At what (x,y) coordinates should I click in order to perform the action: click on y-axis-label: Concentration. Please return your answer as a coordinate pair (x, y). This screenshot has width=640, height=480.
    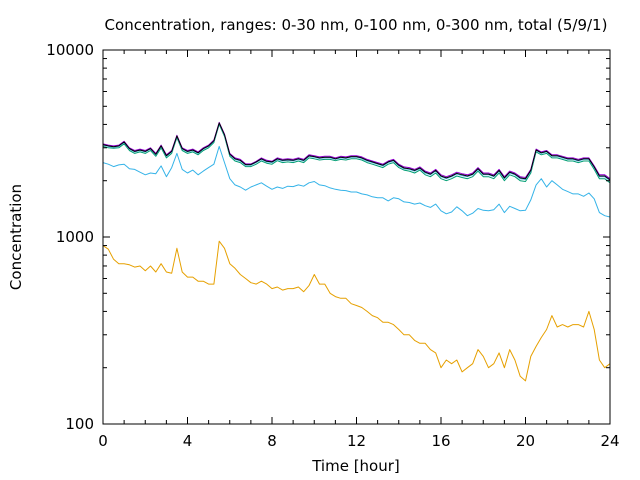
    Looking at the image, I should click on (16, 237).